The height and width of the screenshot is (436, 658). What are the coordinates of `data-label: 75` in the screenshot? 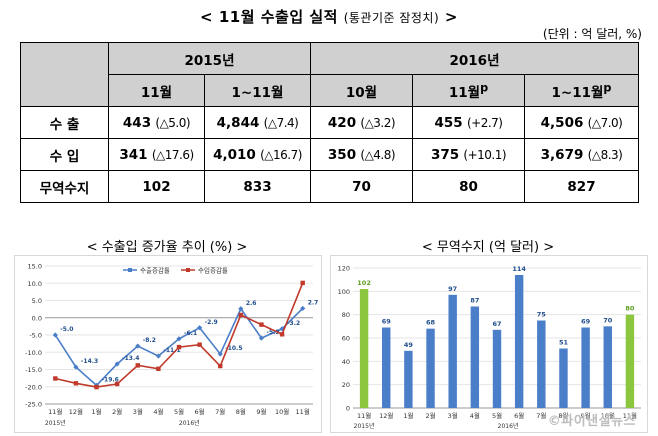 It's located at (542, 315).